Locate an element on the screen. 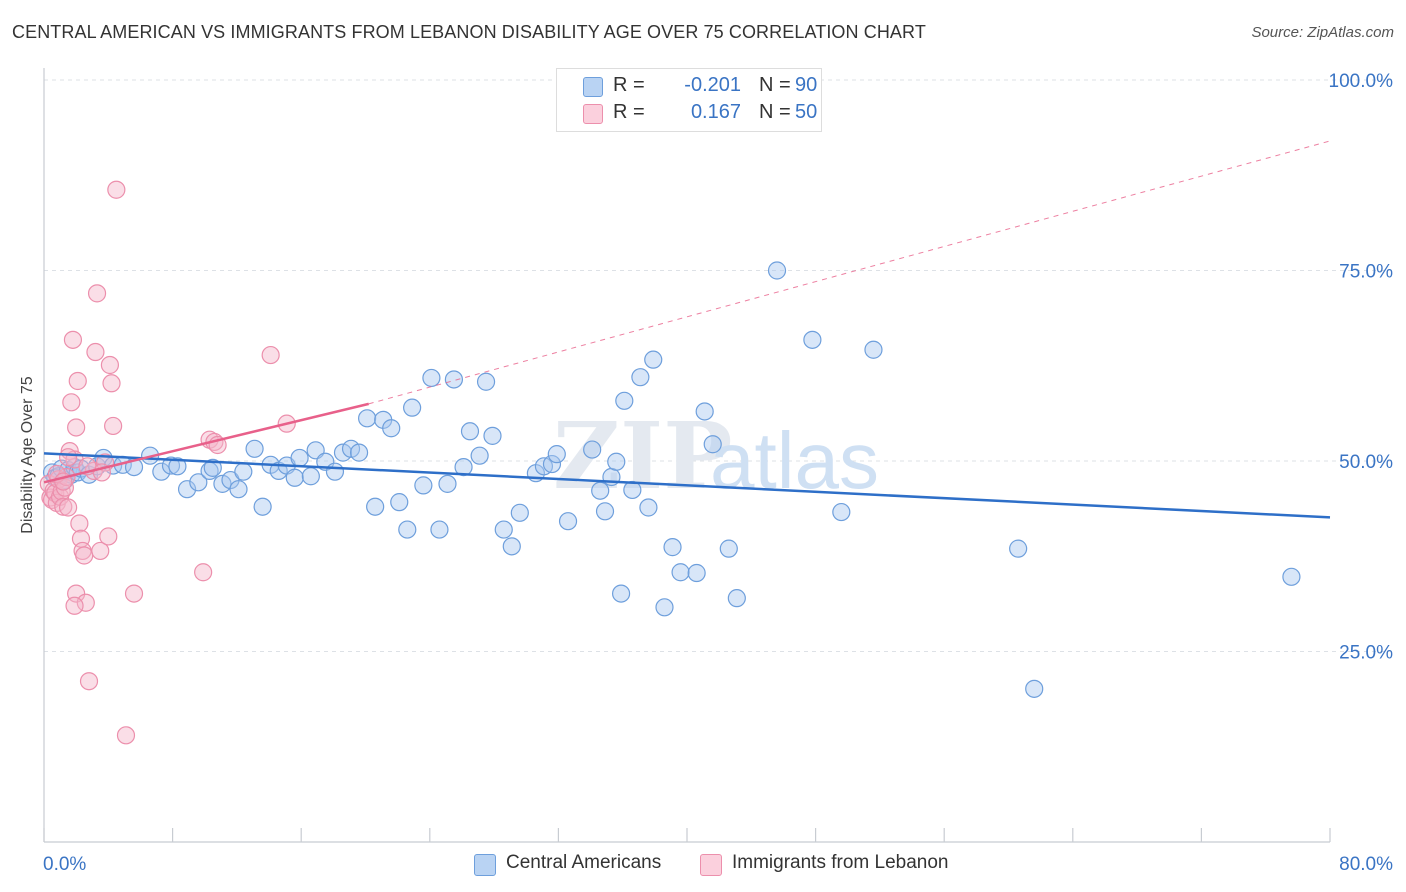 This screenshot has height=892, width=1406. trend-line-central-americans is located at coordinates (687, 485).